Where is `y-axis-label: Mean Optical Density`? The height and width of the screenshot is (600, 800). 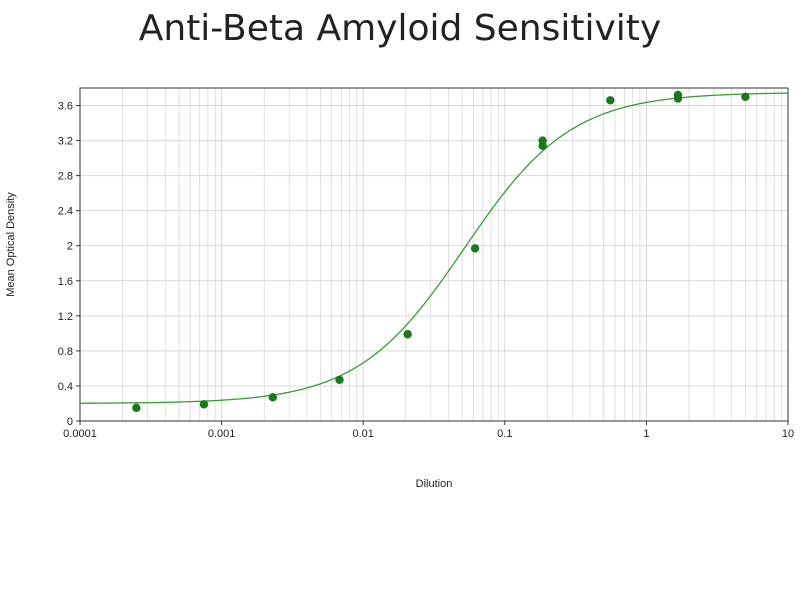 y-axis-label: Mean Optical Density is located at coordinates (11, 244).